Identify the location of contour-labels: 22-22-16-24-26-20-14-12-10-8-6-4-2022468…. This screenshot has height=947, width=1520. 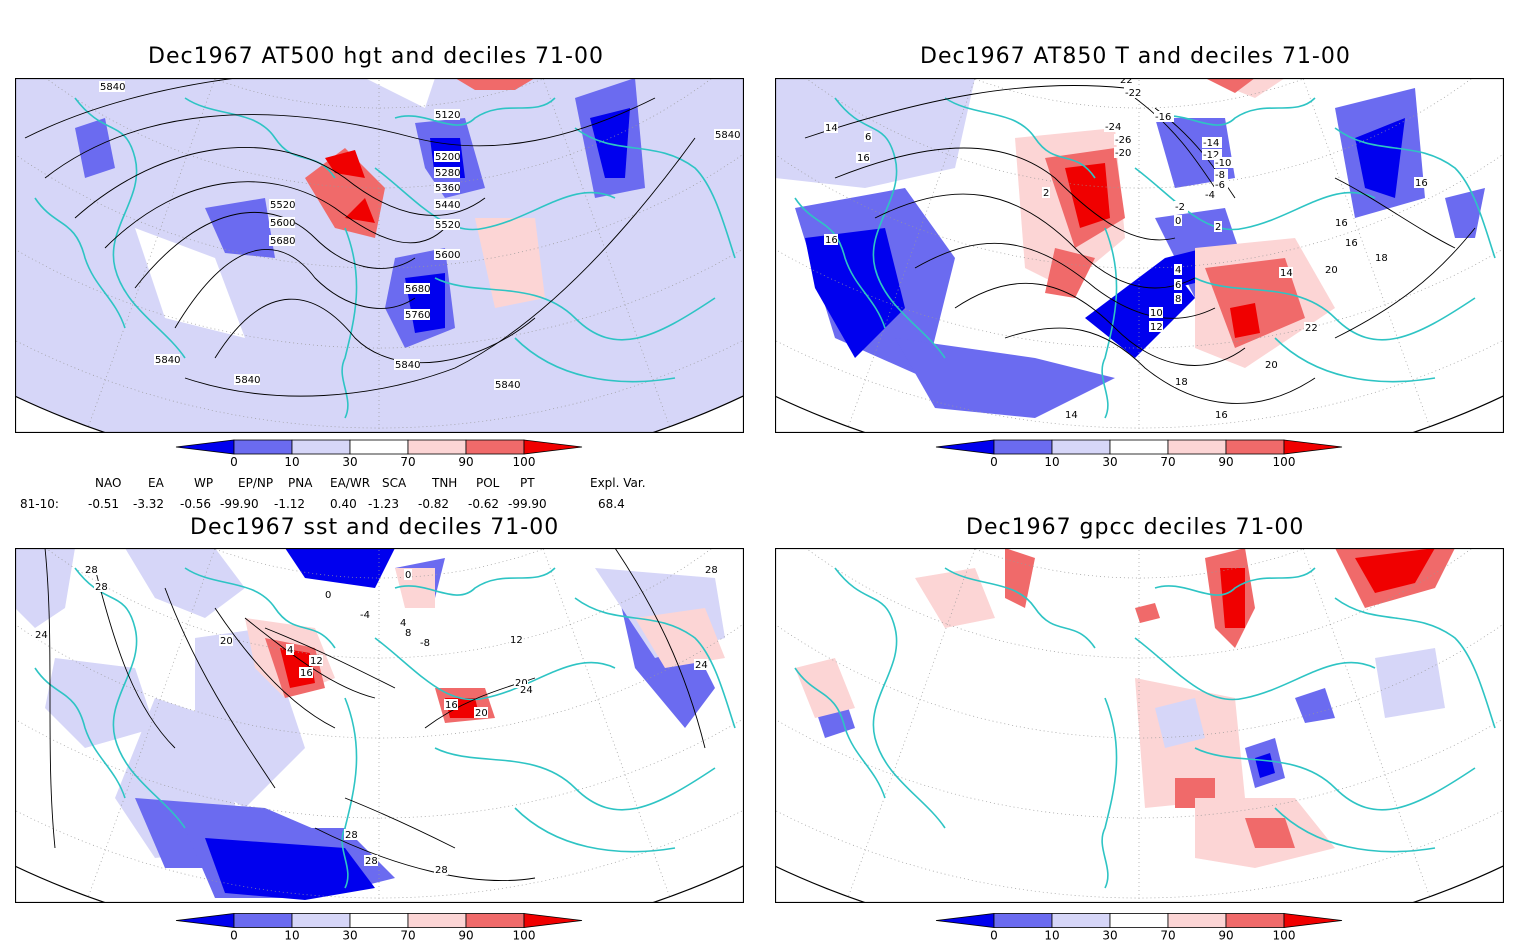
(1126, 249).